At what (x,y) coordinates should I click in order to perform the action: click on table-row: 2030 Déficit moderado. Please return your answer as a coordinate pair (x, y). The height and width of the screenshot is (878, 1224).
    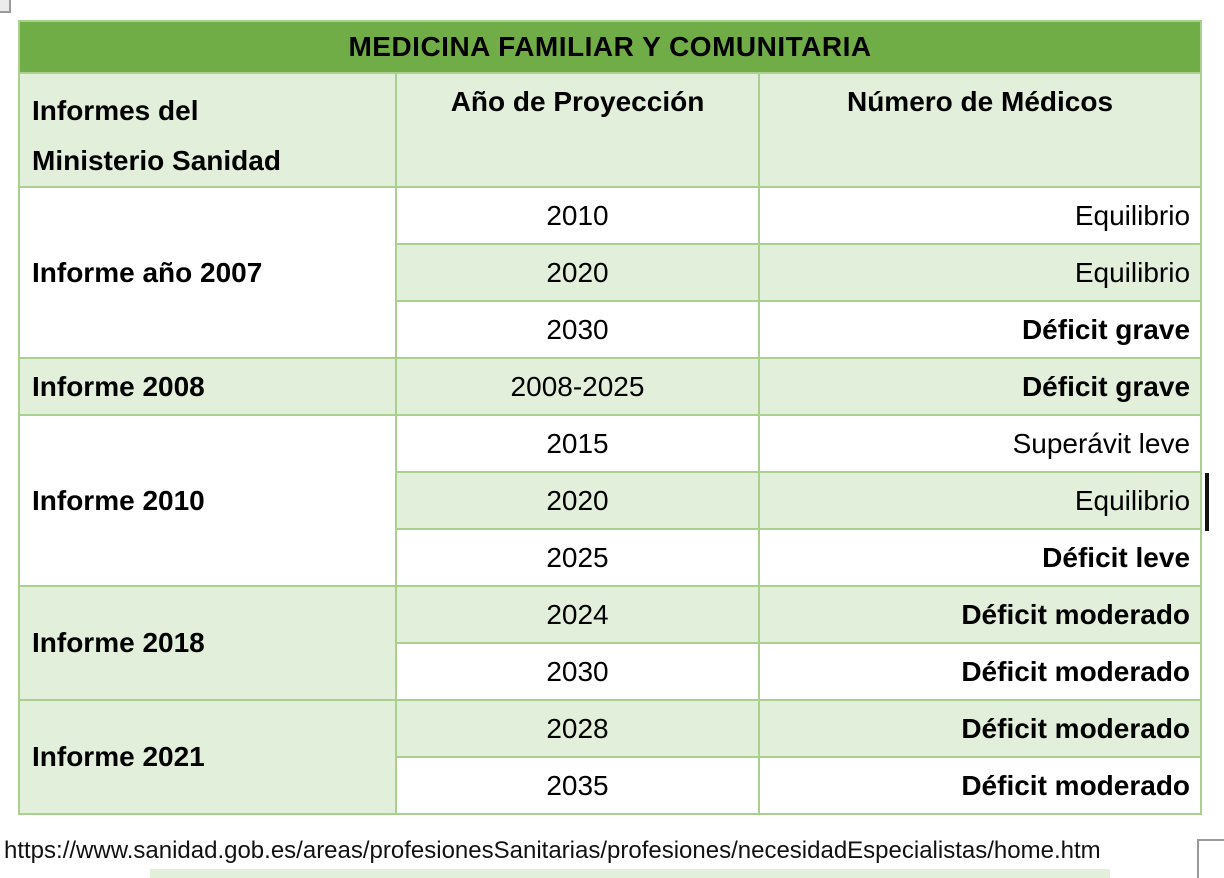
    Looking at the image, I should click on (611, 671).